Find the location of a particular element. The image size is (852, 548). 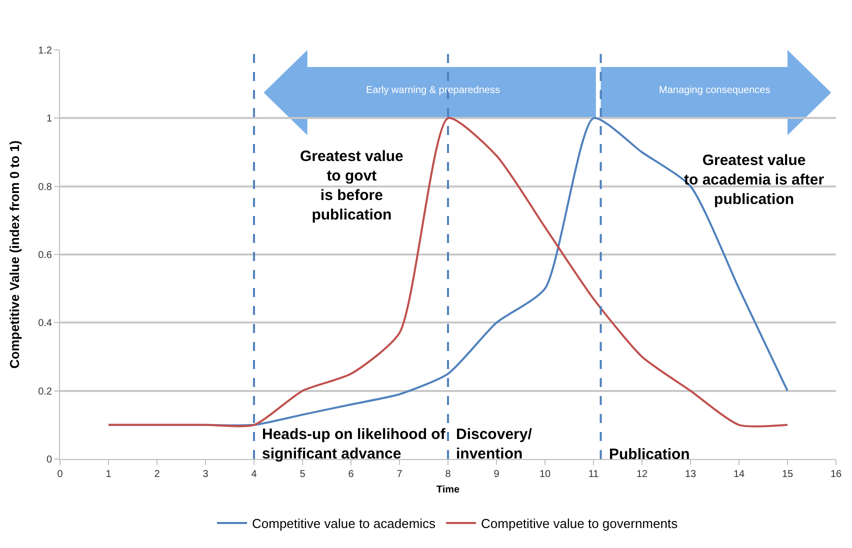

y-tick-label: 1.2 is located at coordinates (45, 51).